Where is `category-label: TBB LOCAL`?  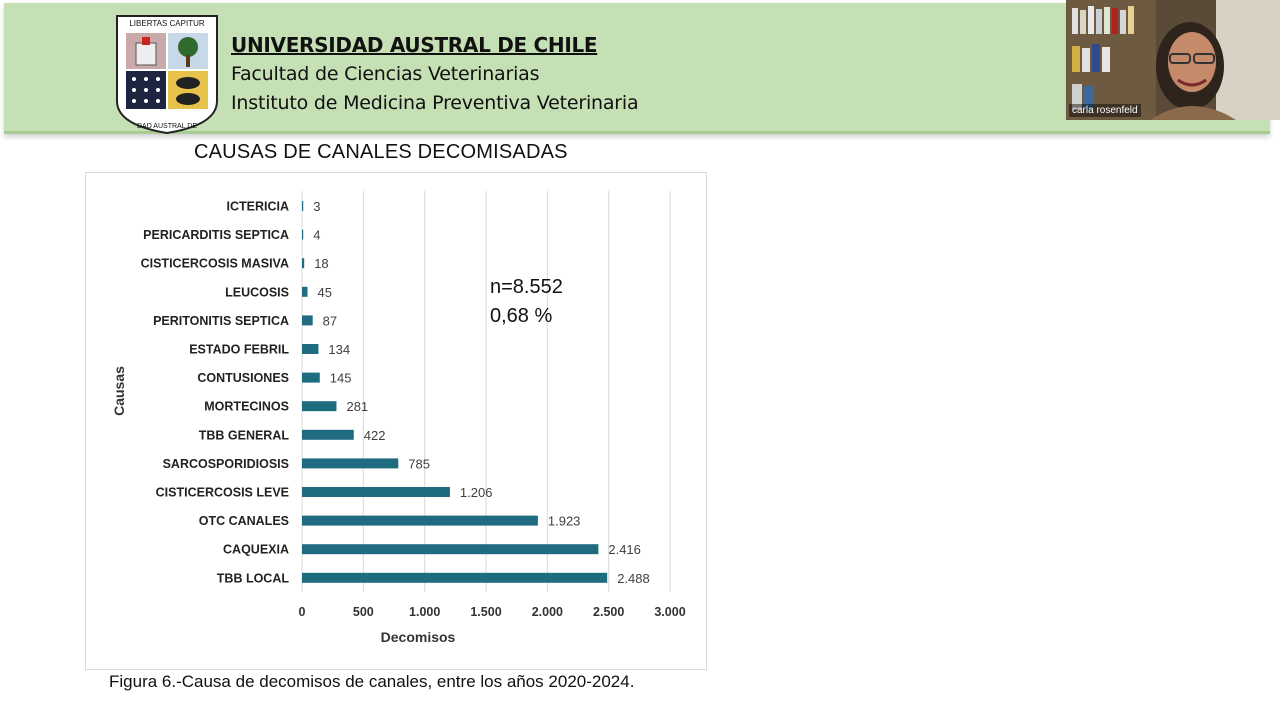
category-label: TBB LOCAL is located at coordinates (253, 578).